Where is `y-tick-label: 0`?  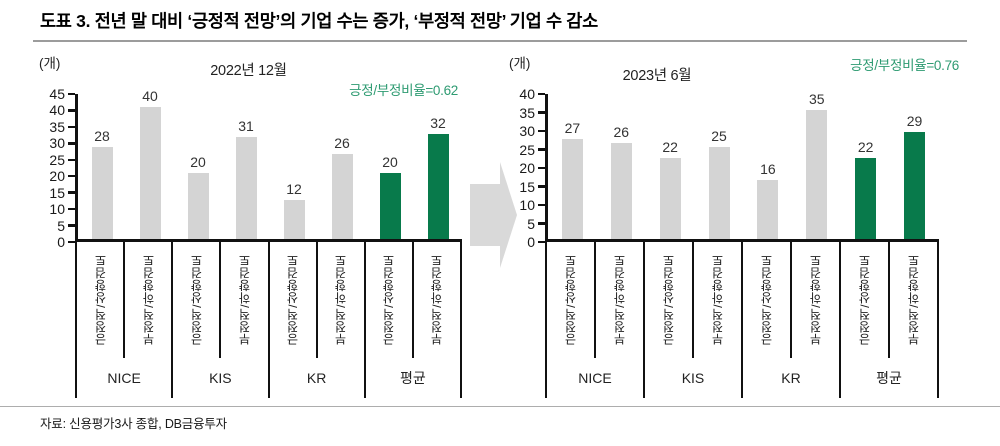
y-tick-label: 0 is located at coordinates (61, 242).